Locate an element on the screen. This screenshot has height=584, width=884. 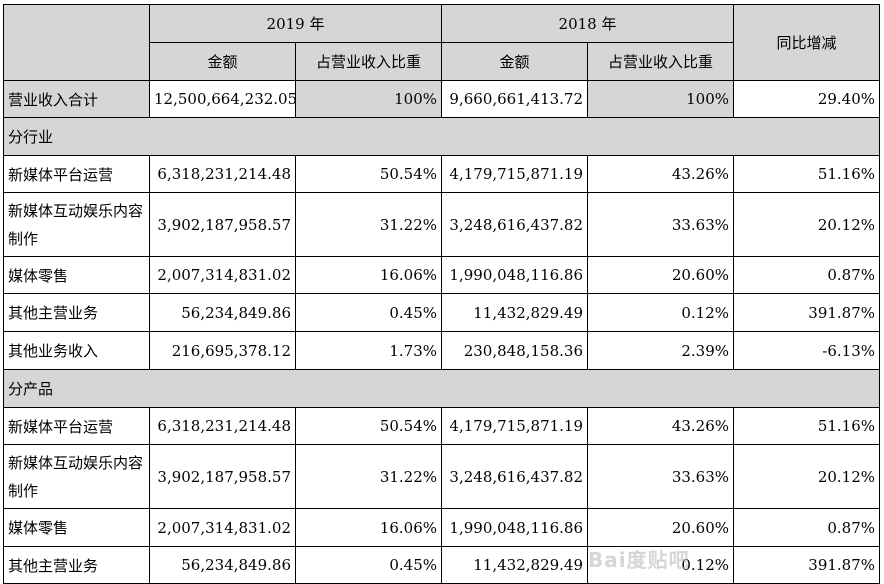
header-ratio-2019: 占营业收入比重 is located at coordinates (368, 61).